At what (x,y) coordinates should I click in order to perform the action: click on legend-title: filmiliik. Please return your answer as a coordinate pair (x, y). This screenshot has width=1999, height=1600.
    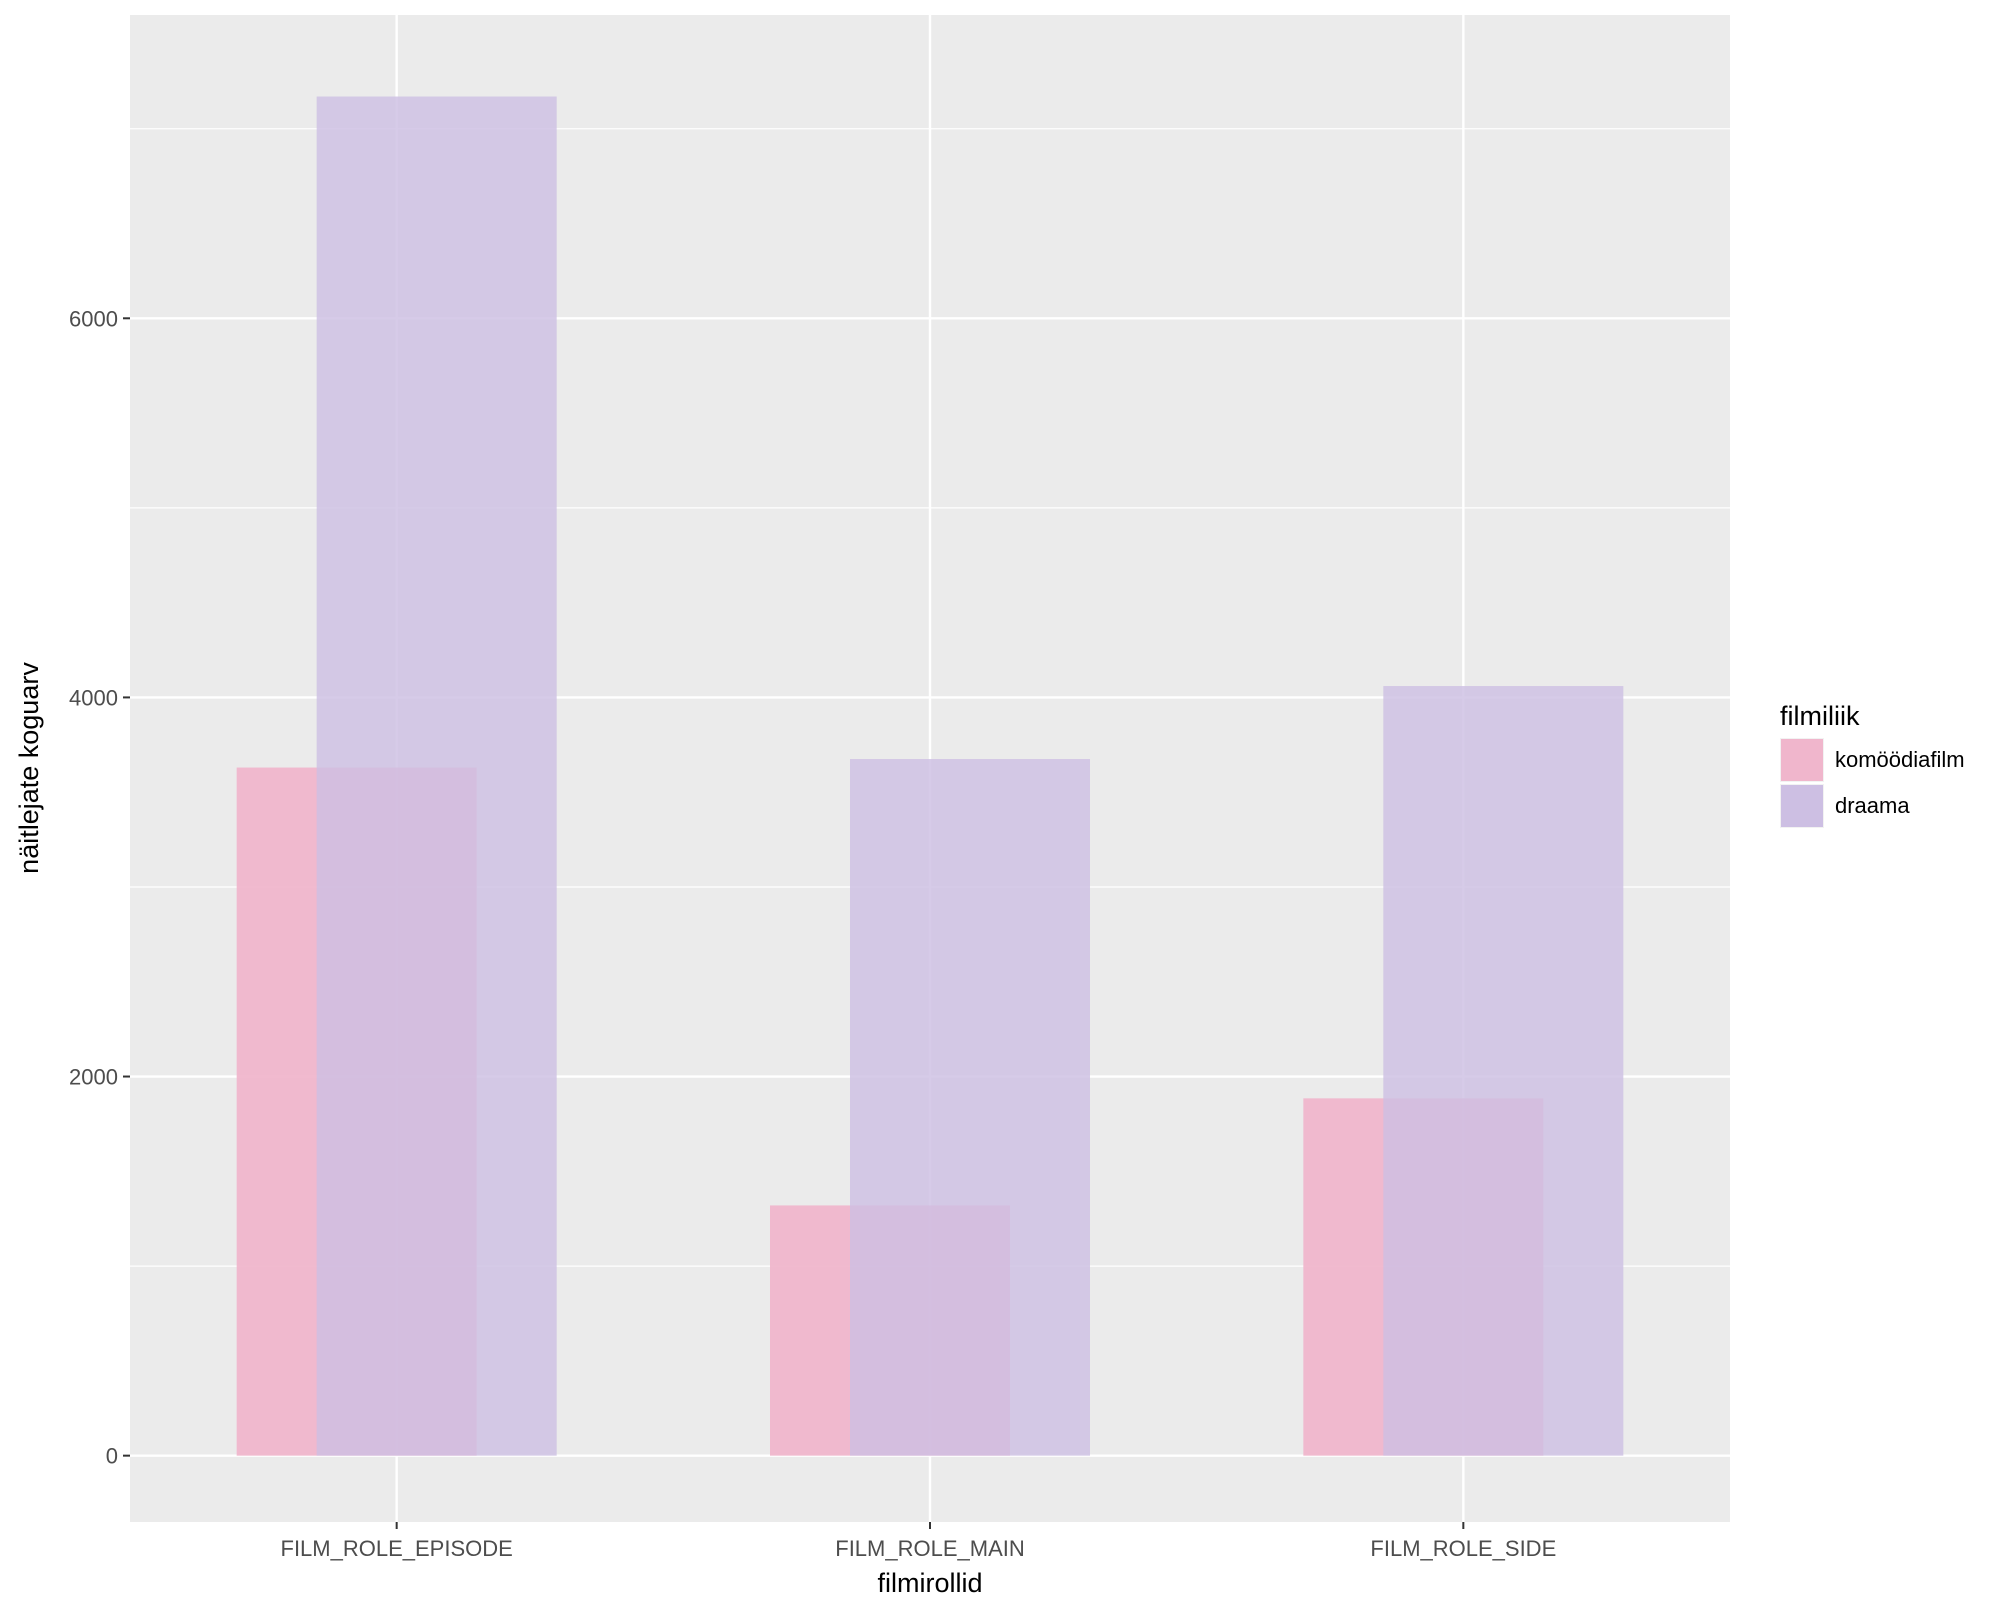
    Looking at the image, I should click on (1820, 716).